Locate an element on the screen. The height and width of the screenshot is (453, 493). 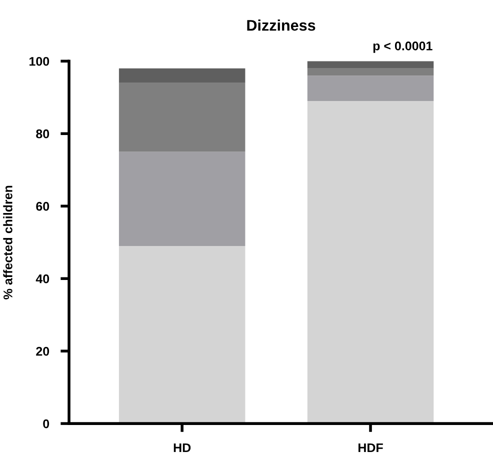
y-axis-title: % affected children is located at coordinates (7, 243).